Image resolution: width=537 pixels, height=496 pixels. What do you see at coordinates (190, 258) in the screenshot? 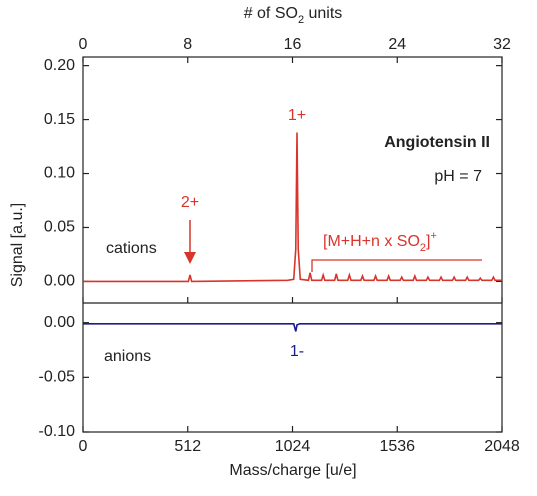
I see `arrow-head` at bounding box center [190, 258].